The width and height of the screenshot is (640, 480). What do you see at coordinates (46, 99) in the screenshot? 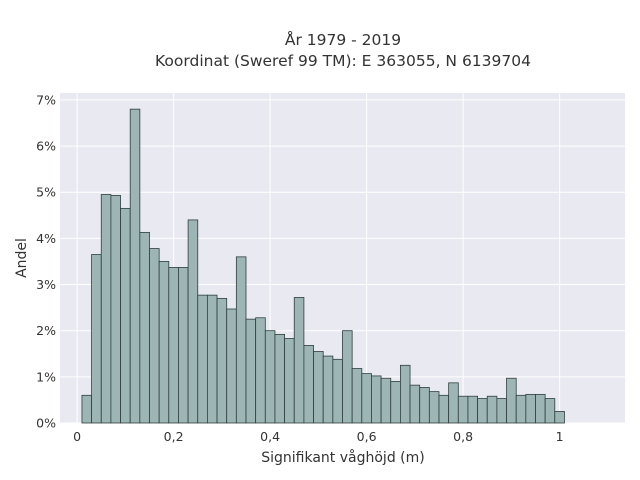
I see `y-tick-label: 7%` at bounding box center [46, 99].